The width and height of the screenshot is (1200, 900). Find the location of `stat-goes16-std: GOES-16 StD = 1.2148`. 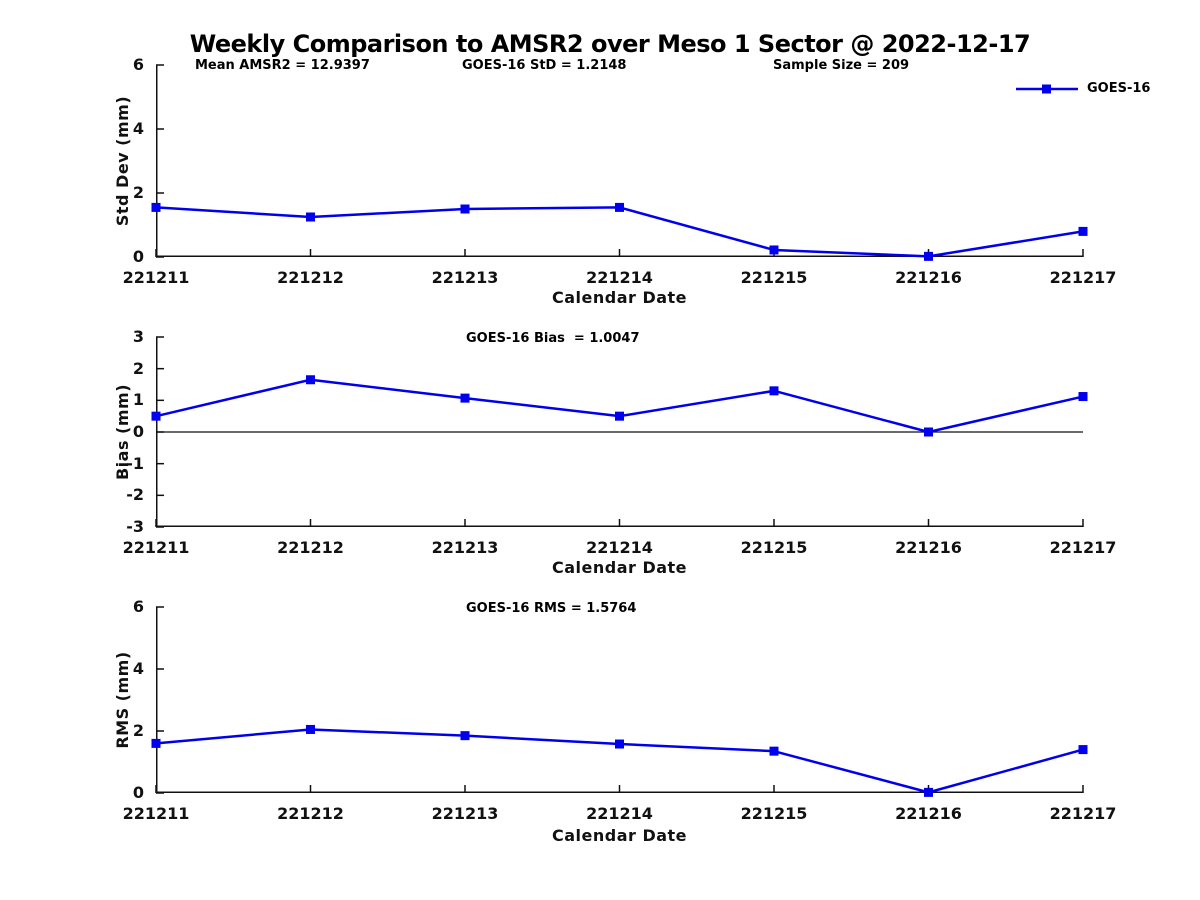

stat-goes16-std: GOES-16 StD = 1.2148 is located at coordinates (544, 65).